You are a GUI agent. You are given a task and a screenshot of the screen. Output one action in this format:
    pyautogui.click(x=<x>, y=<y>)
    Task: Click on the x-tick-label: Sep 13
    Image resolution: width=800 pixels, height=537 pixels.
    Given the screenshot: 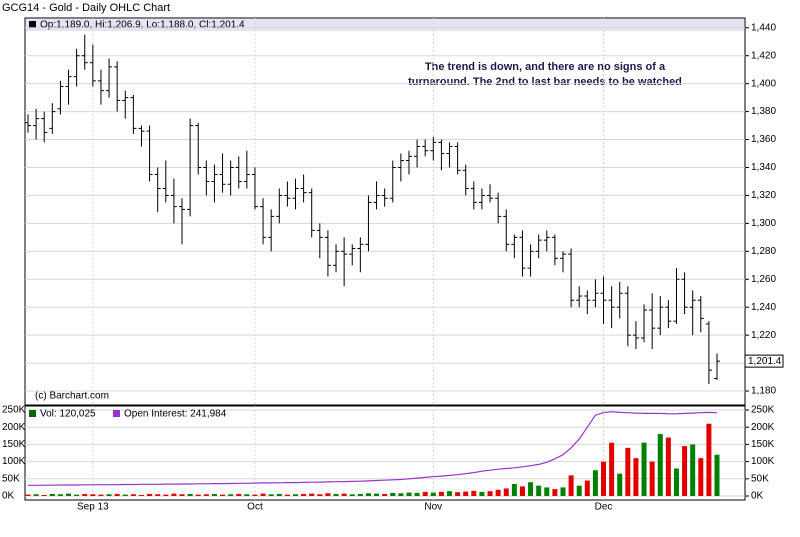 What is the action you would take?
    pyautogui.click(x=93, y=507)
    